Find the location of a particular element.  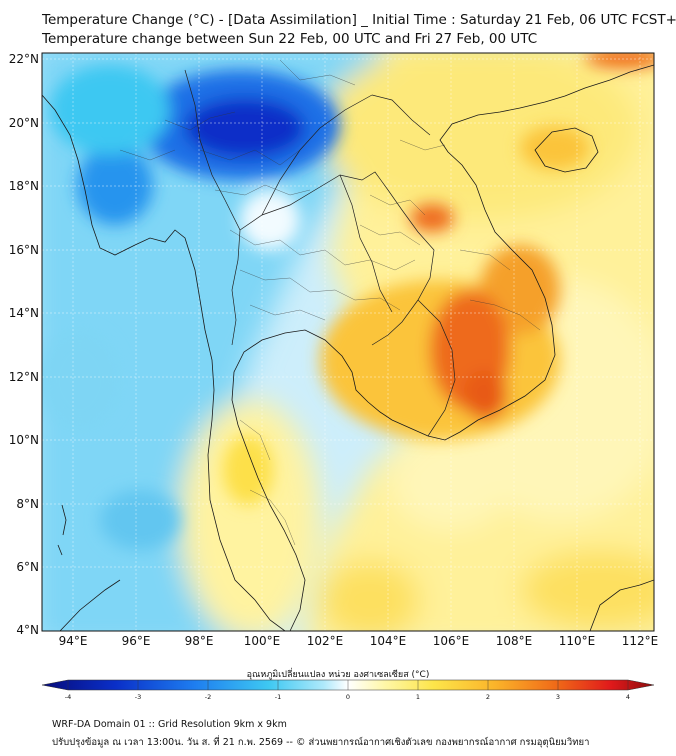

colorbar-tick-label: 3 is located at coordinates (558, 697).